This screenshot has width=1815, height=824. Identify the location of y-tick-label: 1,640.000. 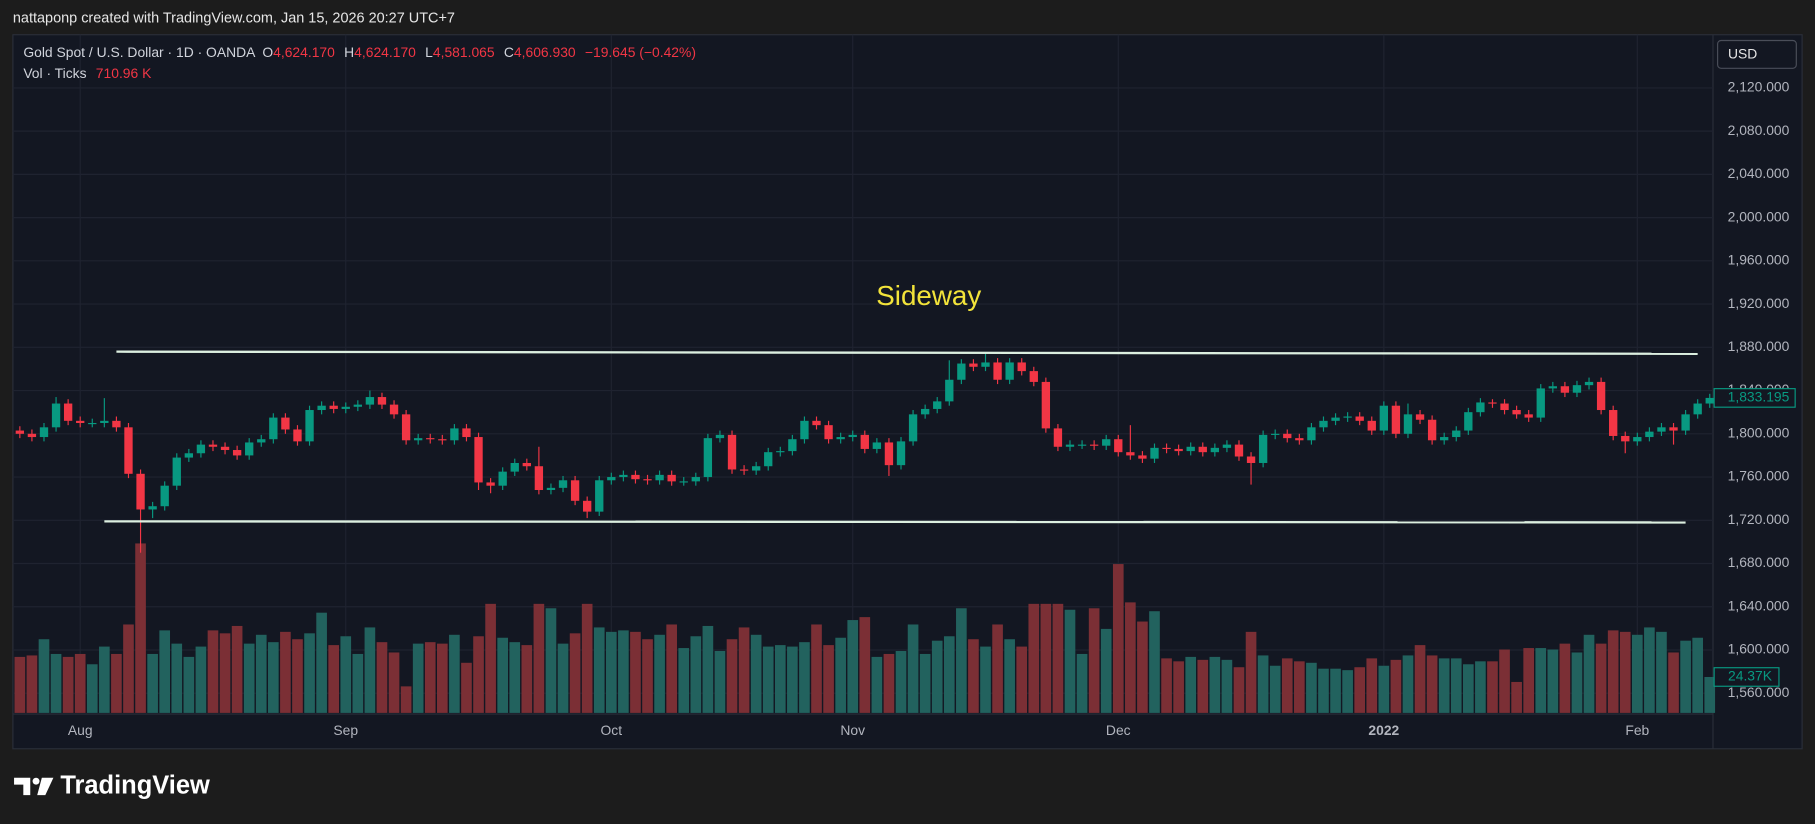
(1759, 605).